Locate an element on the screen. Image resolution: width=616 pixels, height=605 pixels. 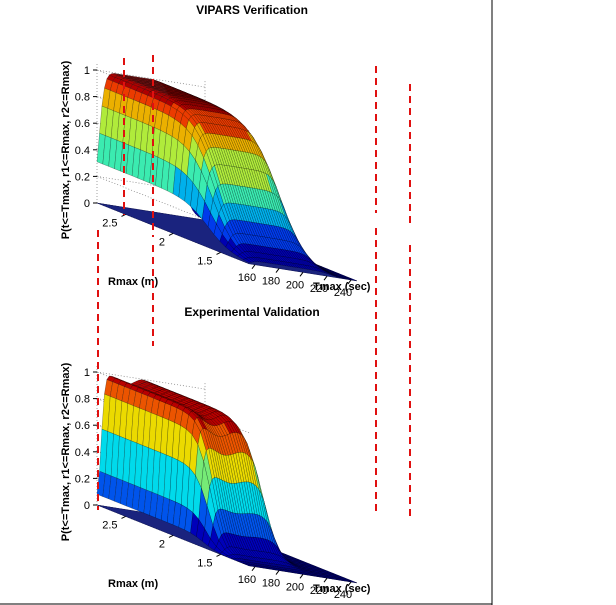
chart-title: VIPARS Verification is located at coordinates (252, 10).